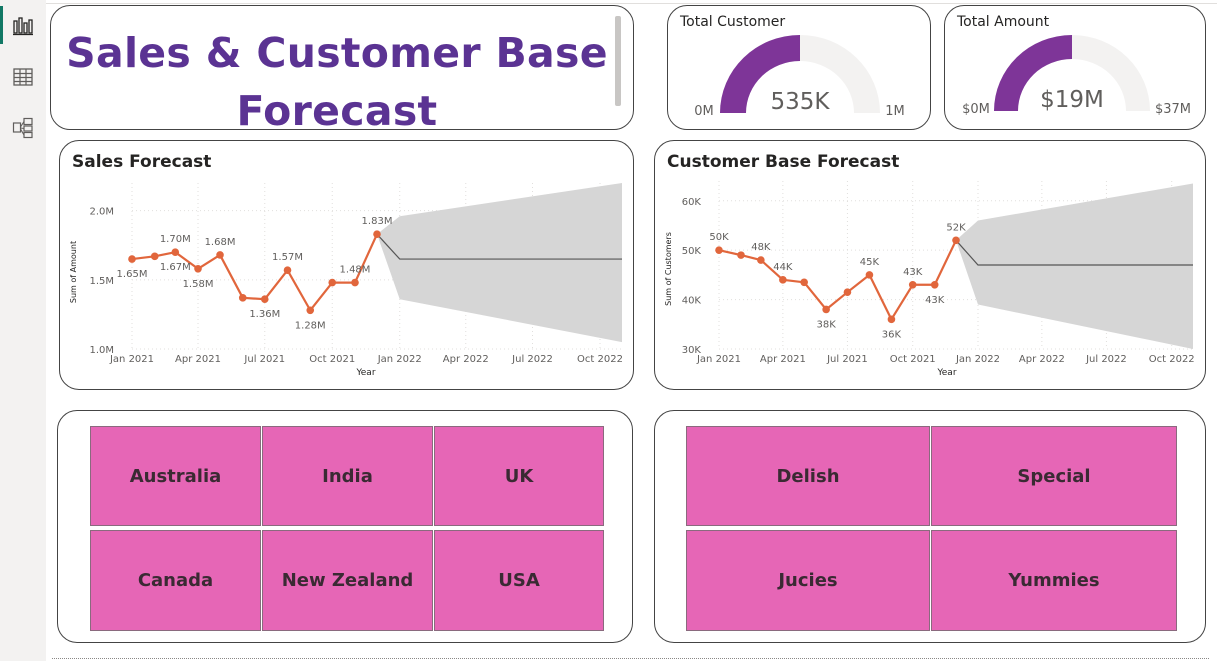 The width and height of the screenshot is (1217, 661). Describe the element at coordinates (220, 242) in the screenshot. I see `data-label: 1.68M` at that location.